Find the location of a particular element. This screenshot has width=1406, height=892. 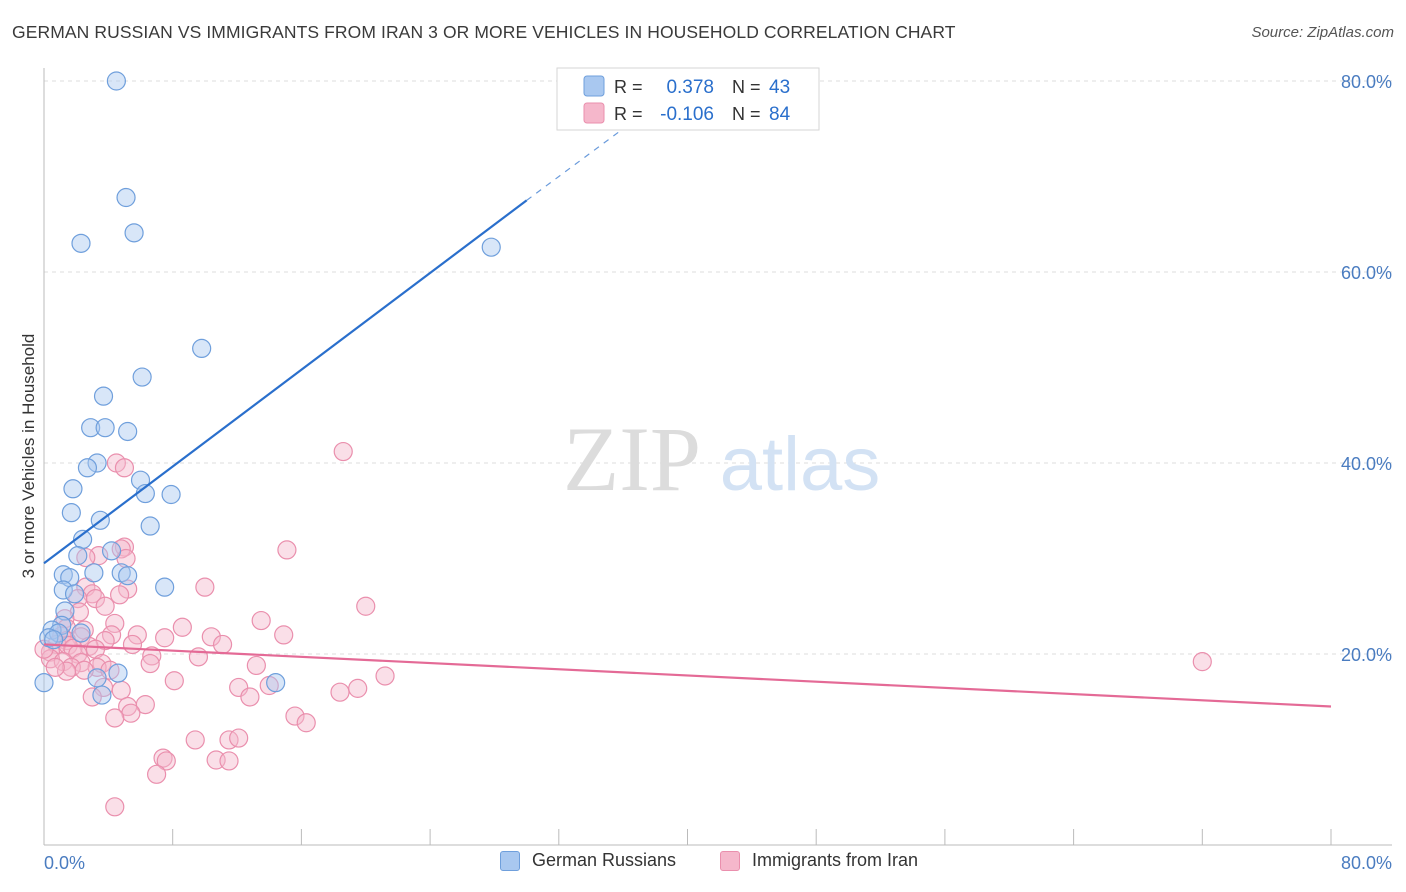

x-tick-marks is located at coordinates (687, 837).